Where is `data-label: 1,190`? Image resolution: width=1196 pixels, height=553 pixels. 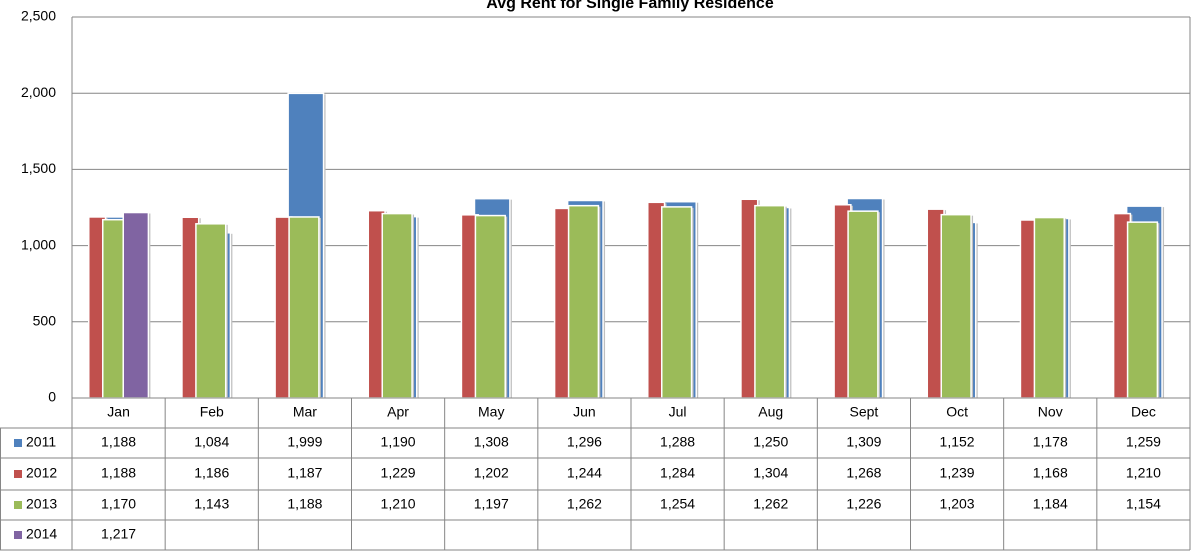
data-label: 1,190 is located at coordinates (398, 442).